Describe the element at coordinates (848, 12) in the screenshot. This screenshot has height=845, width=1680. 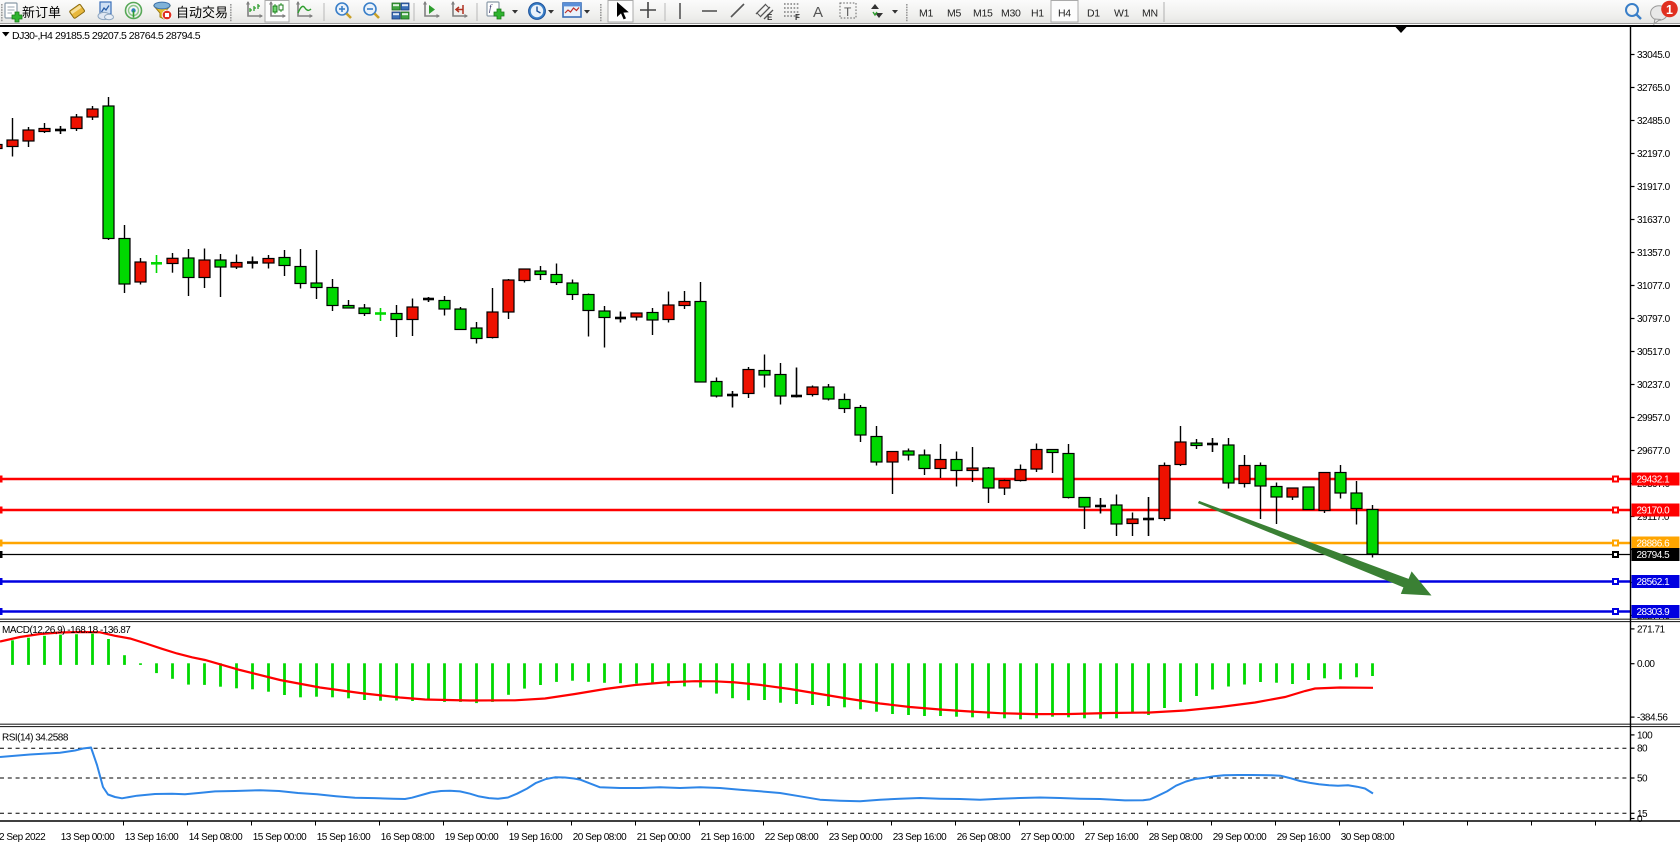
I see `svg-text: T` at that location.